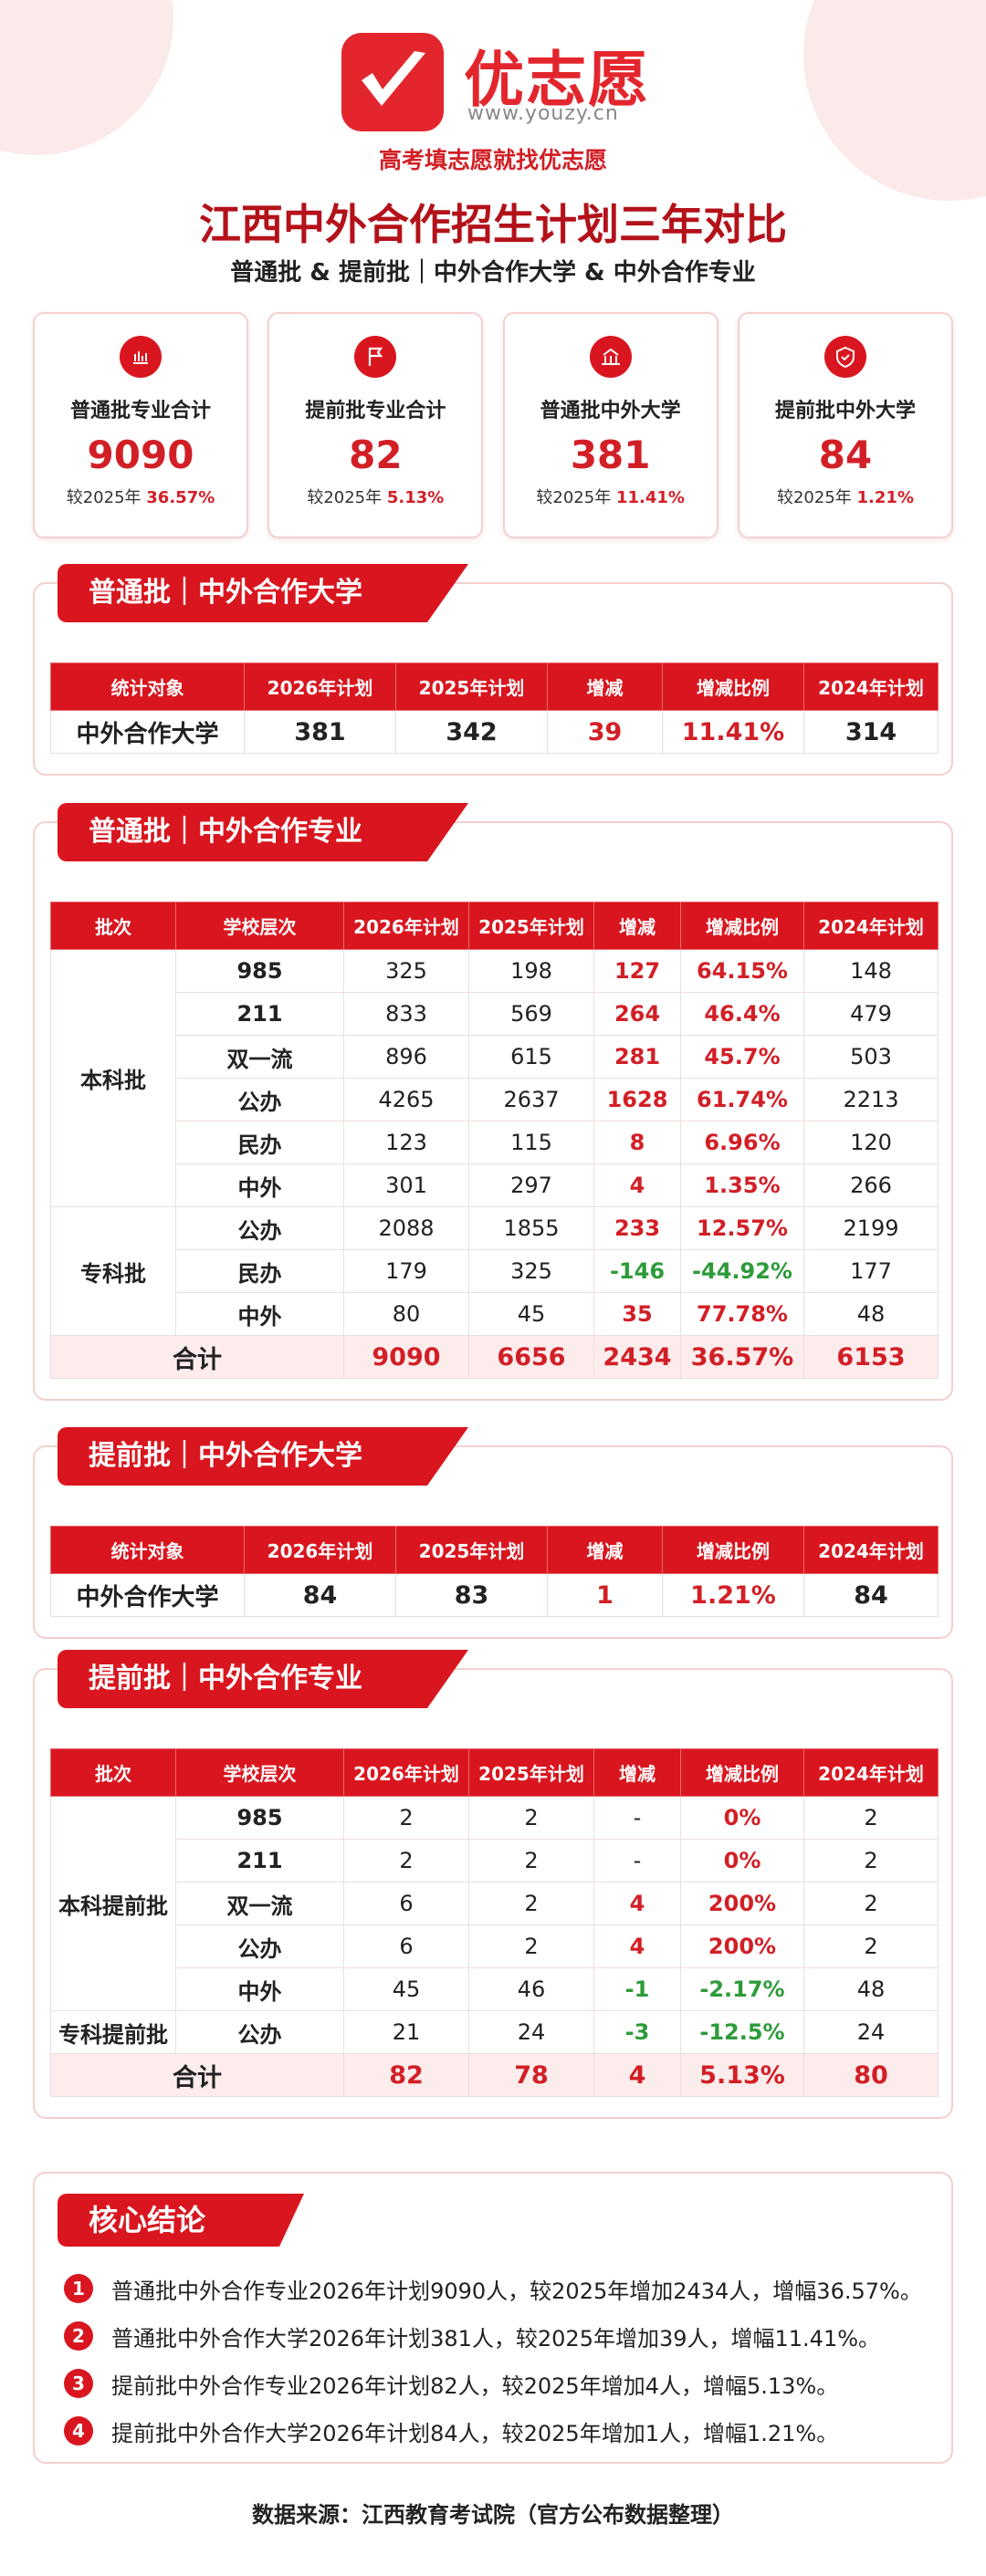 The width and height of the screenshot is (986, 2576). What do you see at coordinates (263, 593) in the screenshot?
I see `section-tag: 普通批｜中外合作大学` at bounding box center [263, 593].